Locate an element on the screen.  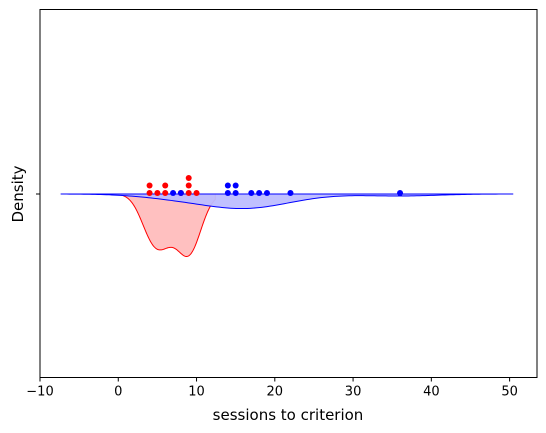
x-tick-label: 0 is located at coordinates (118, 392).